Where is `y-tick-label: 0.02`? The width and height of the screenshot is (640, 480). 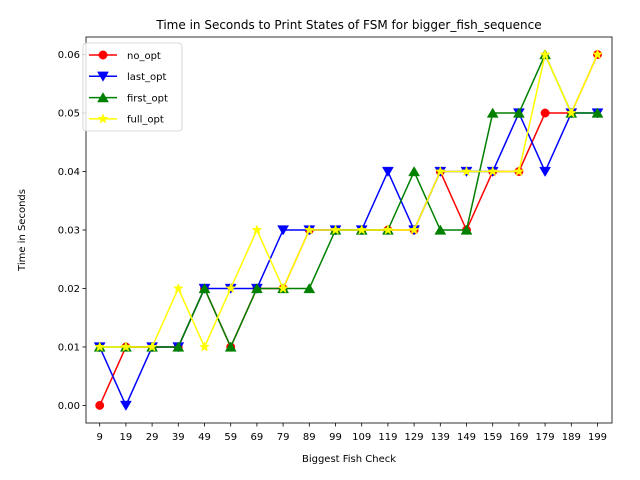
y-tick-label: 0.02 is located at coordinates (69, 289).